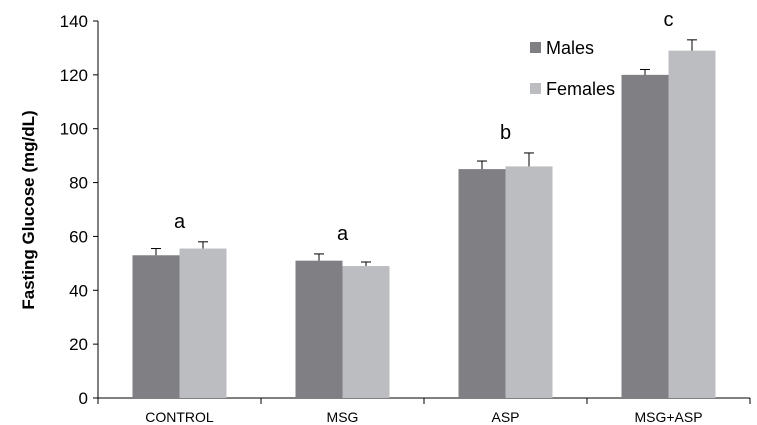 This screenshot has width=757, height=425. I want to click on y-tick-label: 80, so click(78, 183).